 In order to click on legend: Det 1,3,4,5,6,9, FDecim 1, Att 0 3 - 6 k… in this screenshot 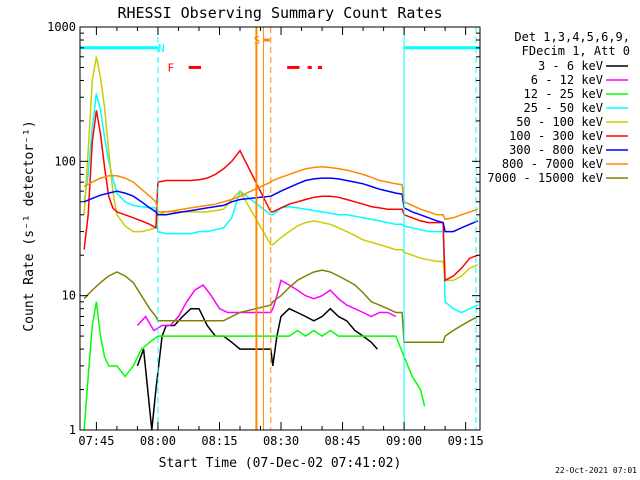, I will do `click(558, 107)`.